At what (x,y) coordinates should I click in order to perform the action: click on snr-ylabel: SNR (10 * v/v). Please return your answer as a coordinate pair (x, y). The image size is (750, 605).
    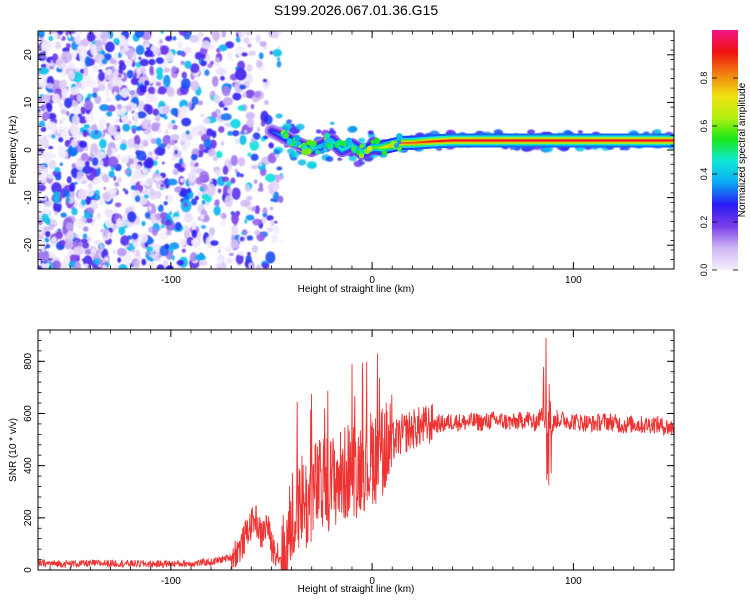
    Looking at the image, I should click on (13, 450).